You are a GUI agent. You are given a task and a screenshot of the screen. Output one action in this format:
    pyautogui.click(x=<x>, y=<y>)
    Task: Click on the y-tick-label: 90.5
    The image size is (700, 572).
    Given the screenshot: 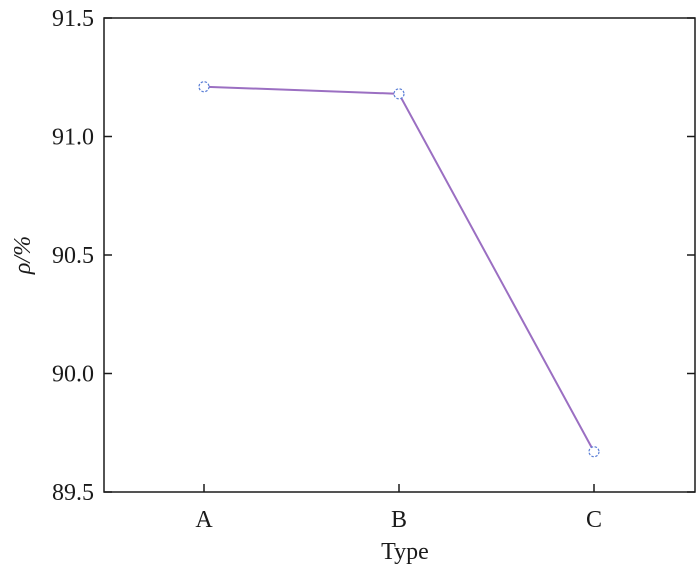 What is the action you would take?
    pyautogui.click(x=73, y=256)
    